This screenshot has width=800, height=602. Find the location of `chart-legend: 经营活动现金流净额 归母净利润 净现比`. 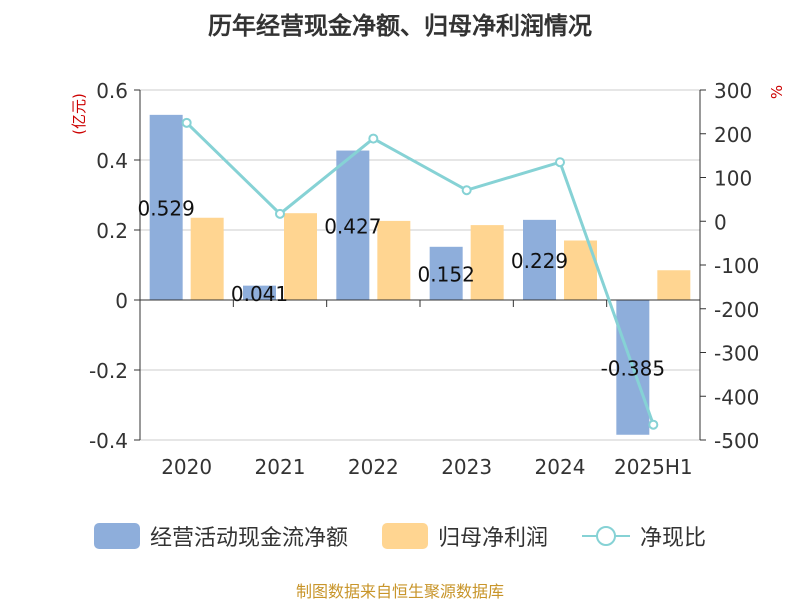

chart-legend: 经营活动现金流净额 归母净利润 净现比 is located at coordinates (400, 536).